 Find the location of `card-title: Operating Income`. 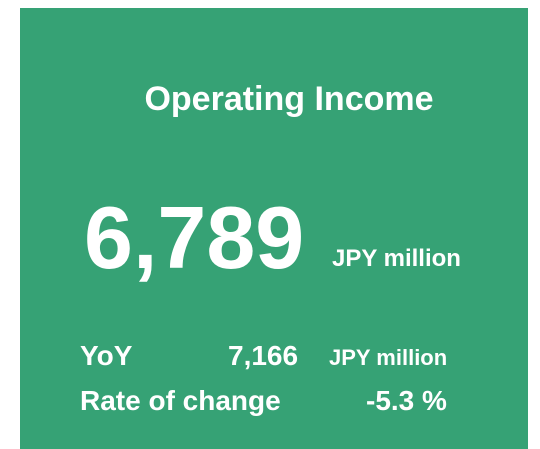

card-title: Operating Income is located at coordinates (288, 99).